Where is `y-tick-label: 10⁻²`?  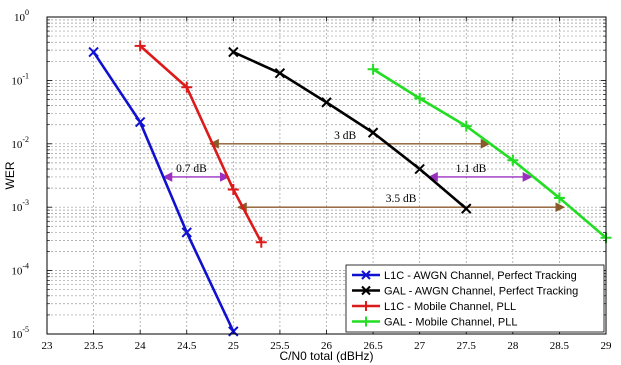
y-tick-label: 10⁻² is located at coordinates (20, 143).